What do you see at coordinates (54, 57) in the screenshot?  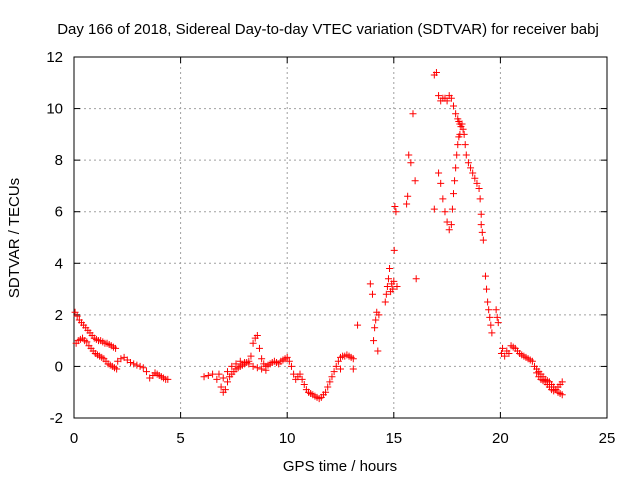 I see `y-tick-label: 12` at bounding box center [54, 57].